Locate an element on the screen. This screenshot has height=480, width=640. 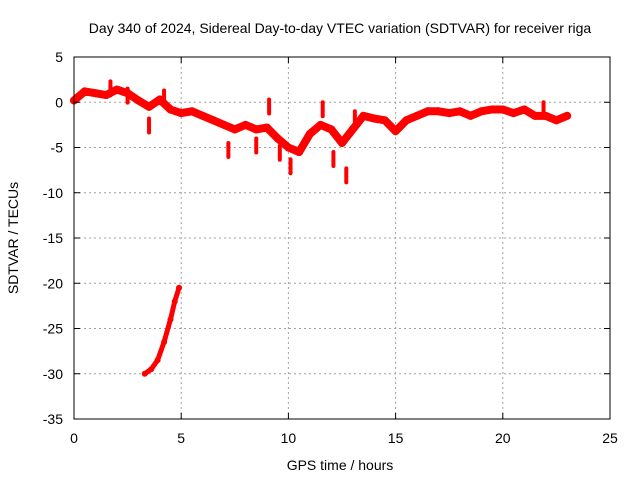
x-tick-label: 15 is located at coordinates (396, 438).